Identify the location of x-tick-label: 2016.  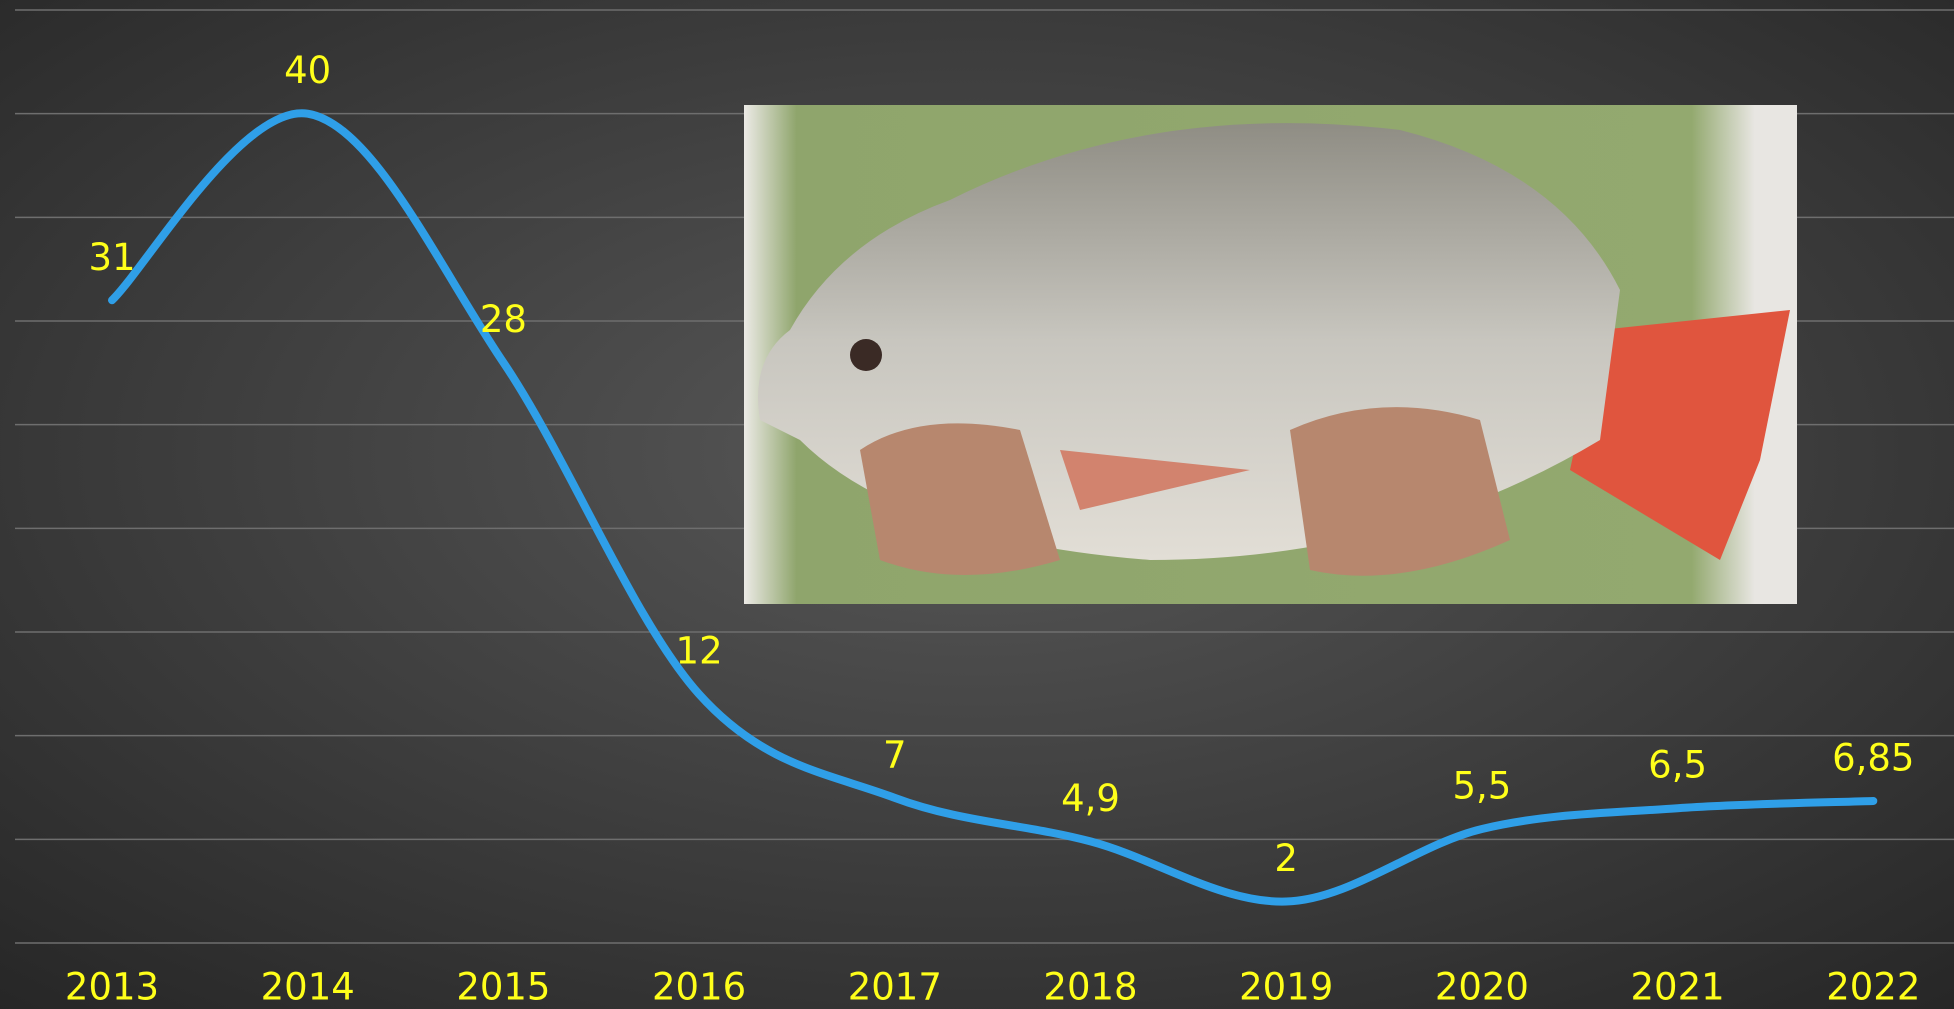
(699, 987).